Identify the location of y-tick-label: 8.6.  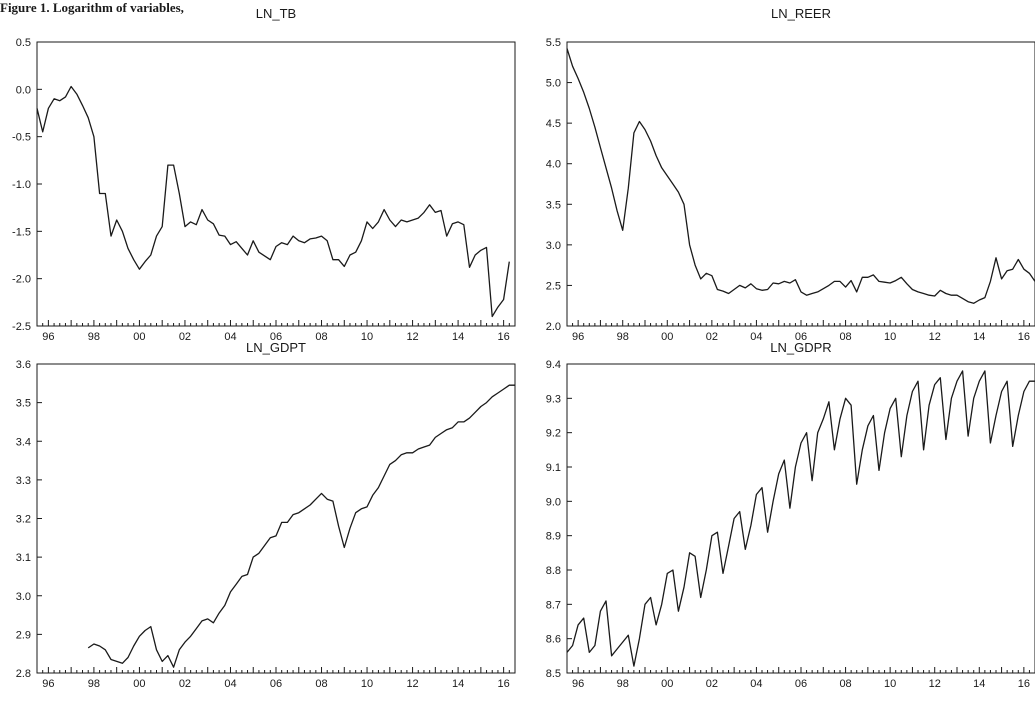
(553, 640).